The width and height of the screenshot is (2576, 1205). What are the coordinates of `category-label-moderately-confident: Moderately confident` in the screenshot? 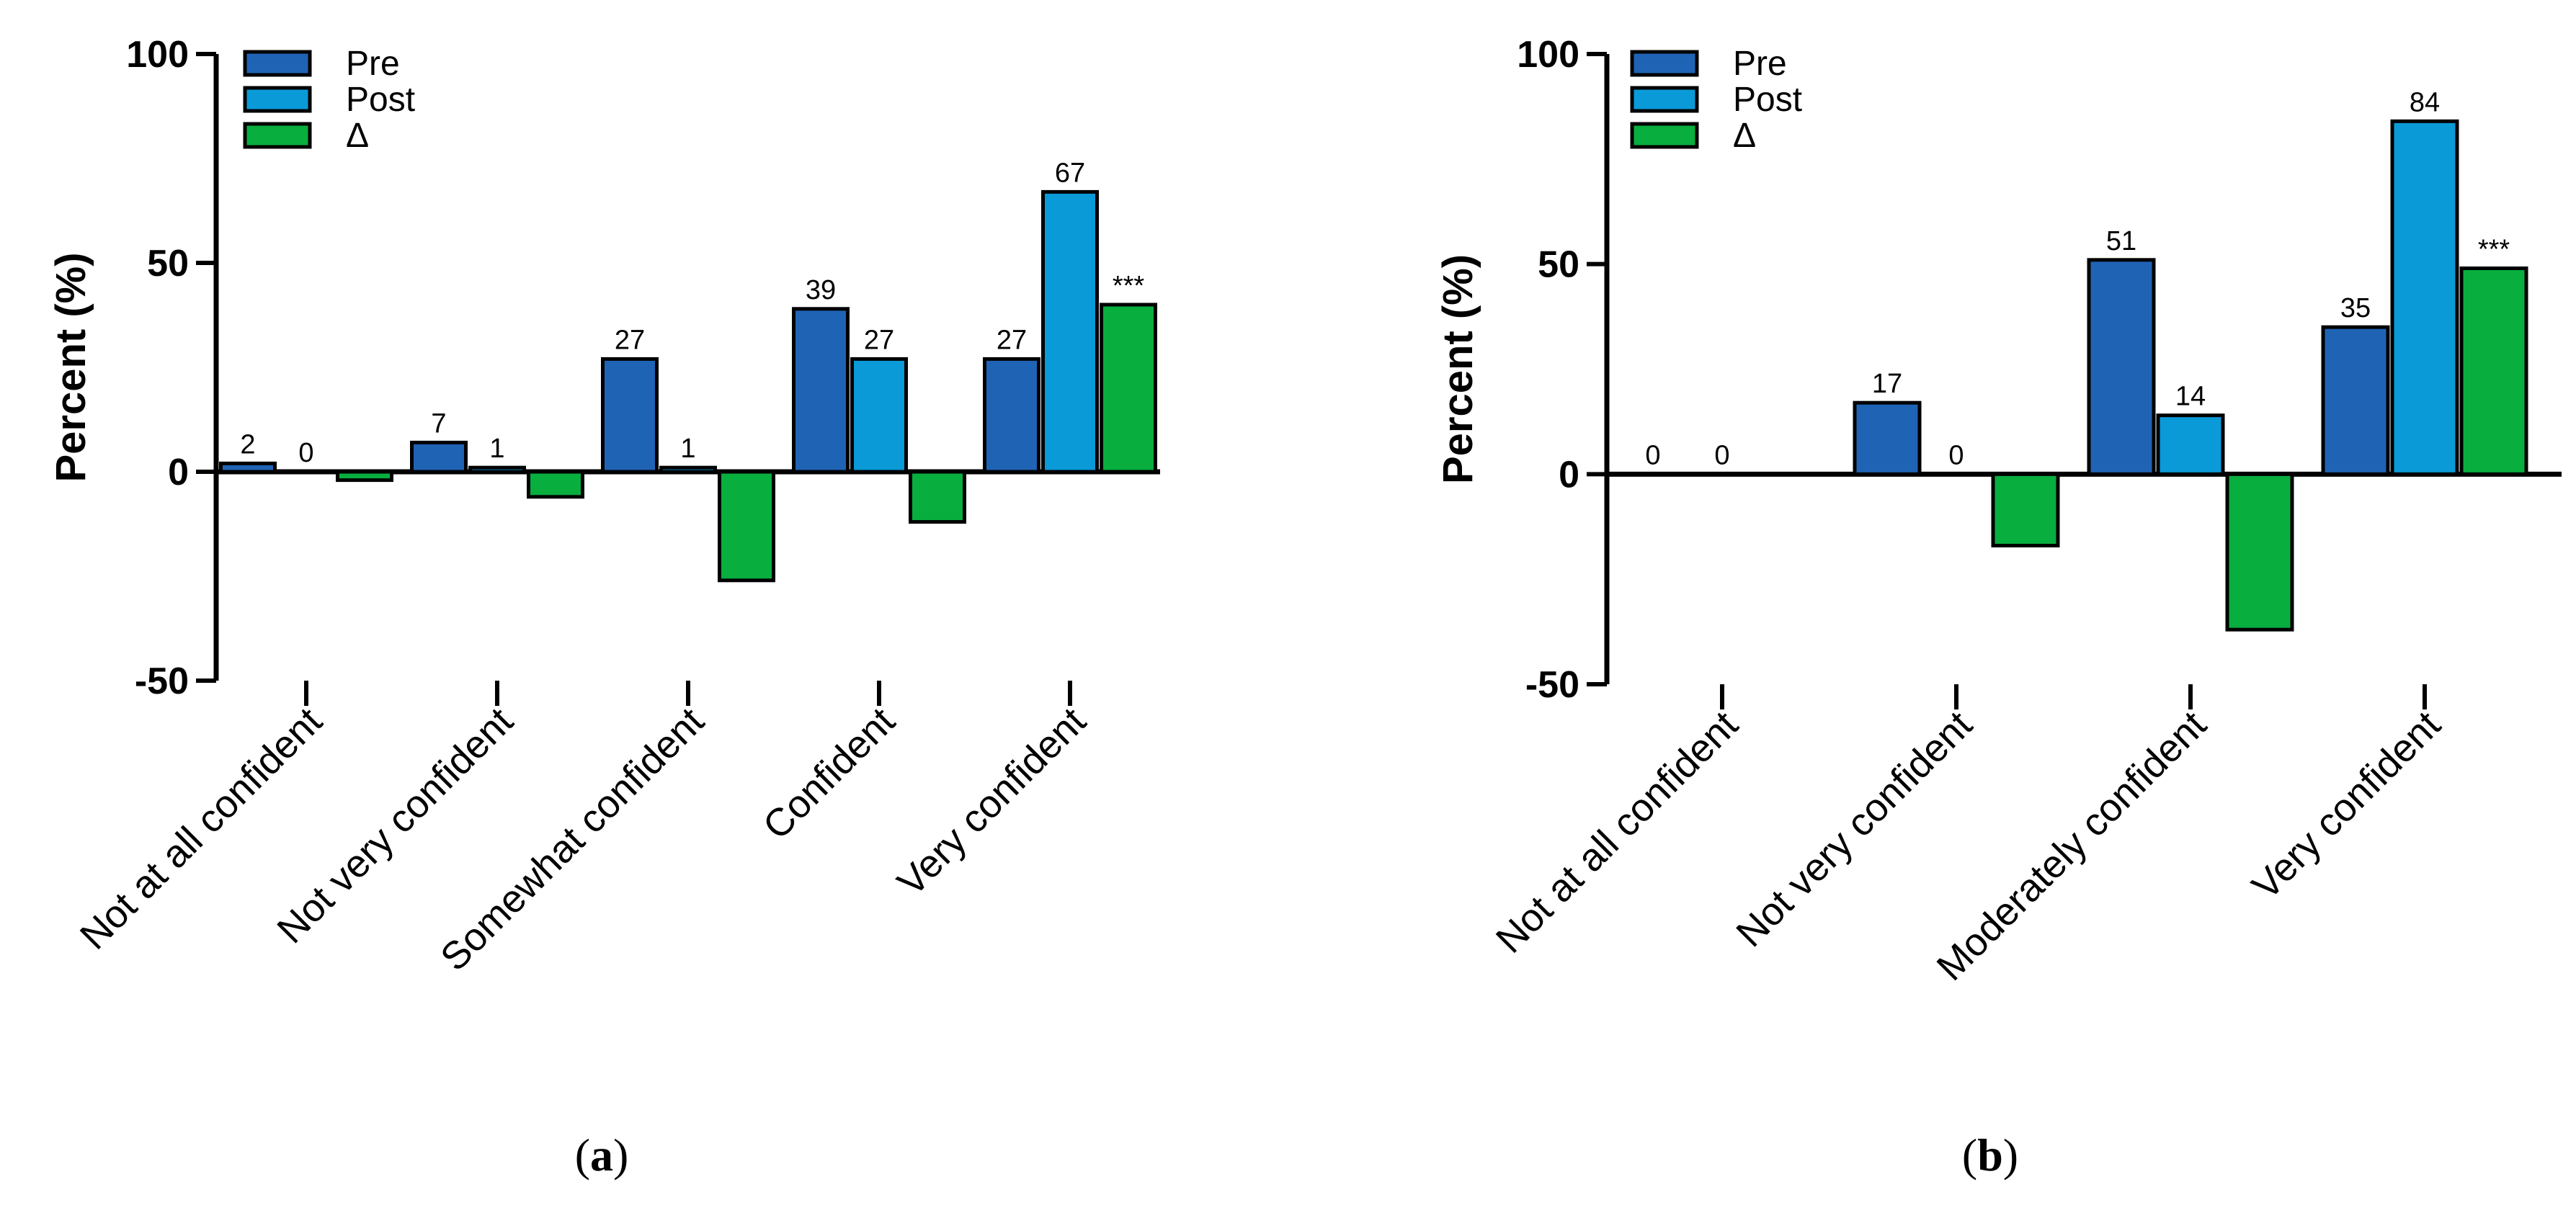 It's located at (2072, 846).